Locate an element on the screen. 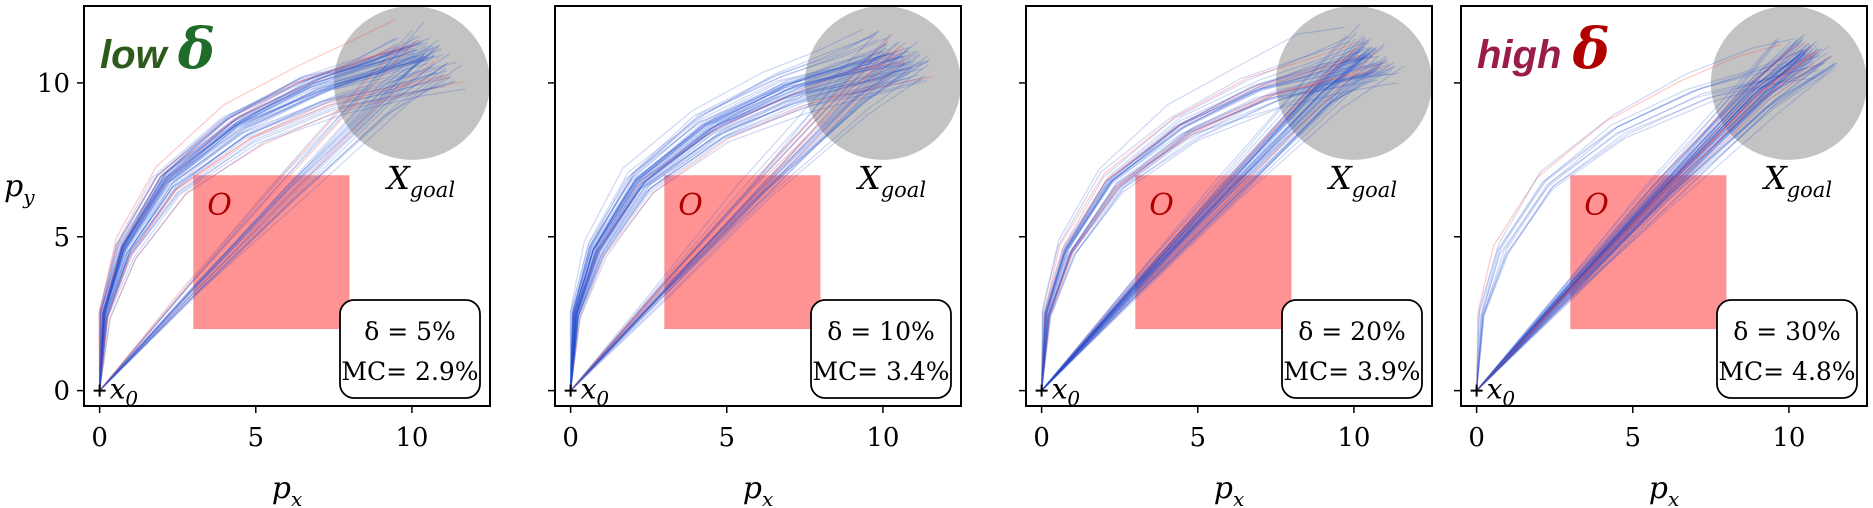  goal-region is located at coordinates (882, 83).